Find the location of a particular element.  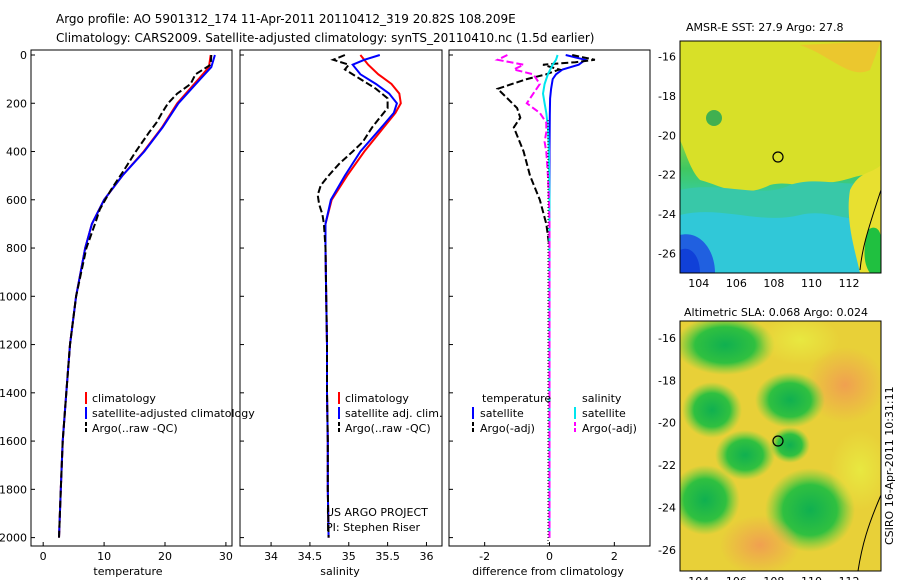

y-tick-label: 400 is located at coordinates (16, 152).